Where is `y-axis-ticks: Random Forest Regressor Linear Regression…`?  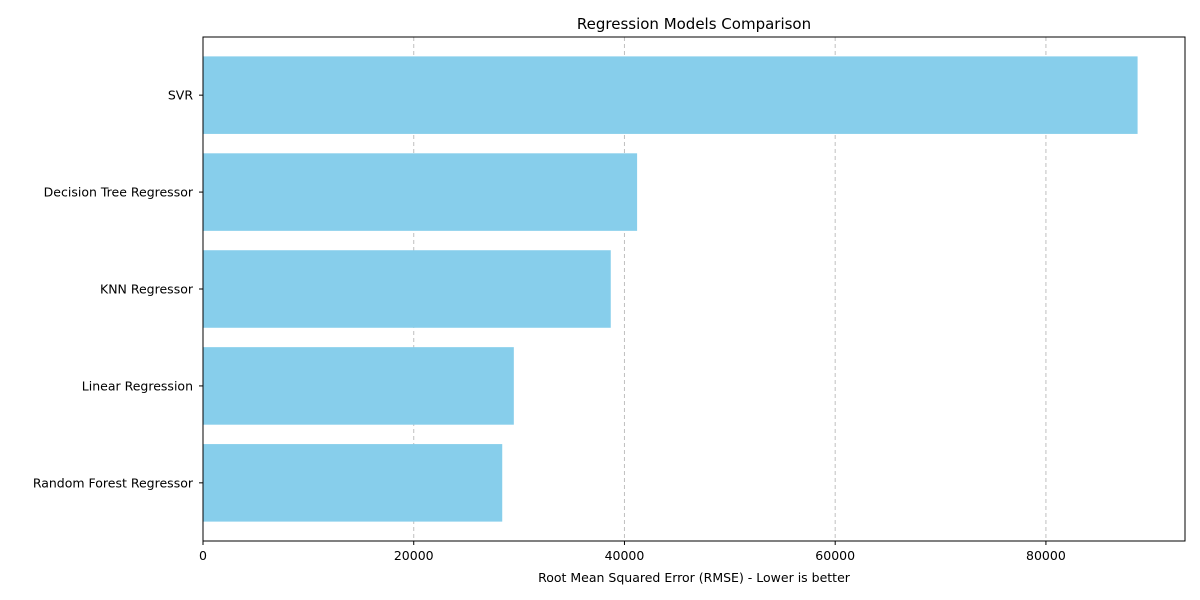
y-axis-ticks: Random Forest Regressor Linear Regression… is located at coordinates (118, 289).